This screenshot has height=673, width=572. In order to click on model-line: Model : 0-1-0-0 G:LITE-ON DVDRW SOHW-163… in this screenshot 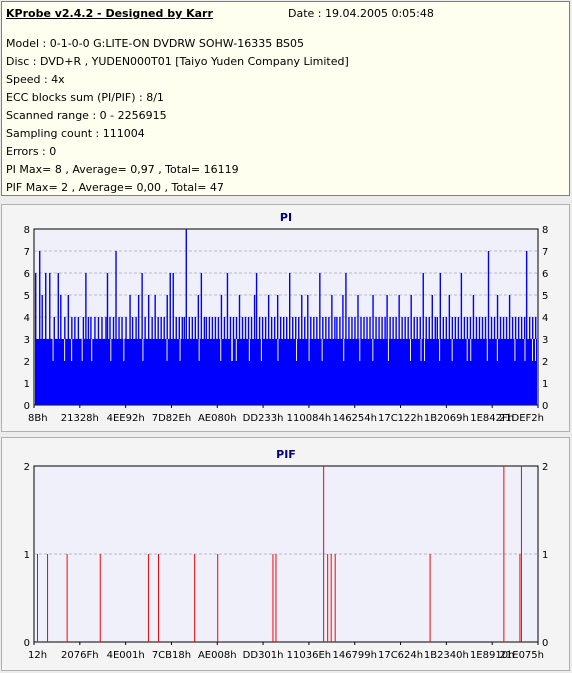, I will do `click(155, 43)`.